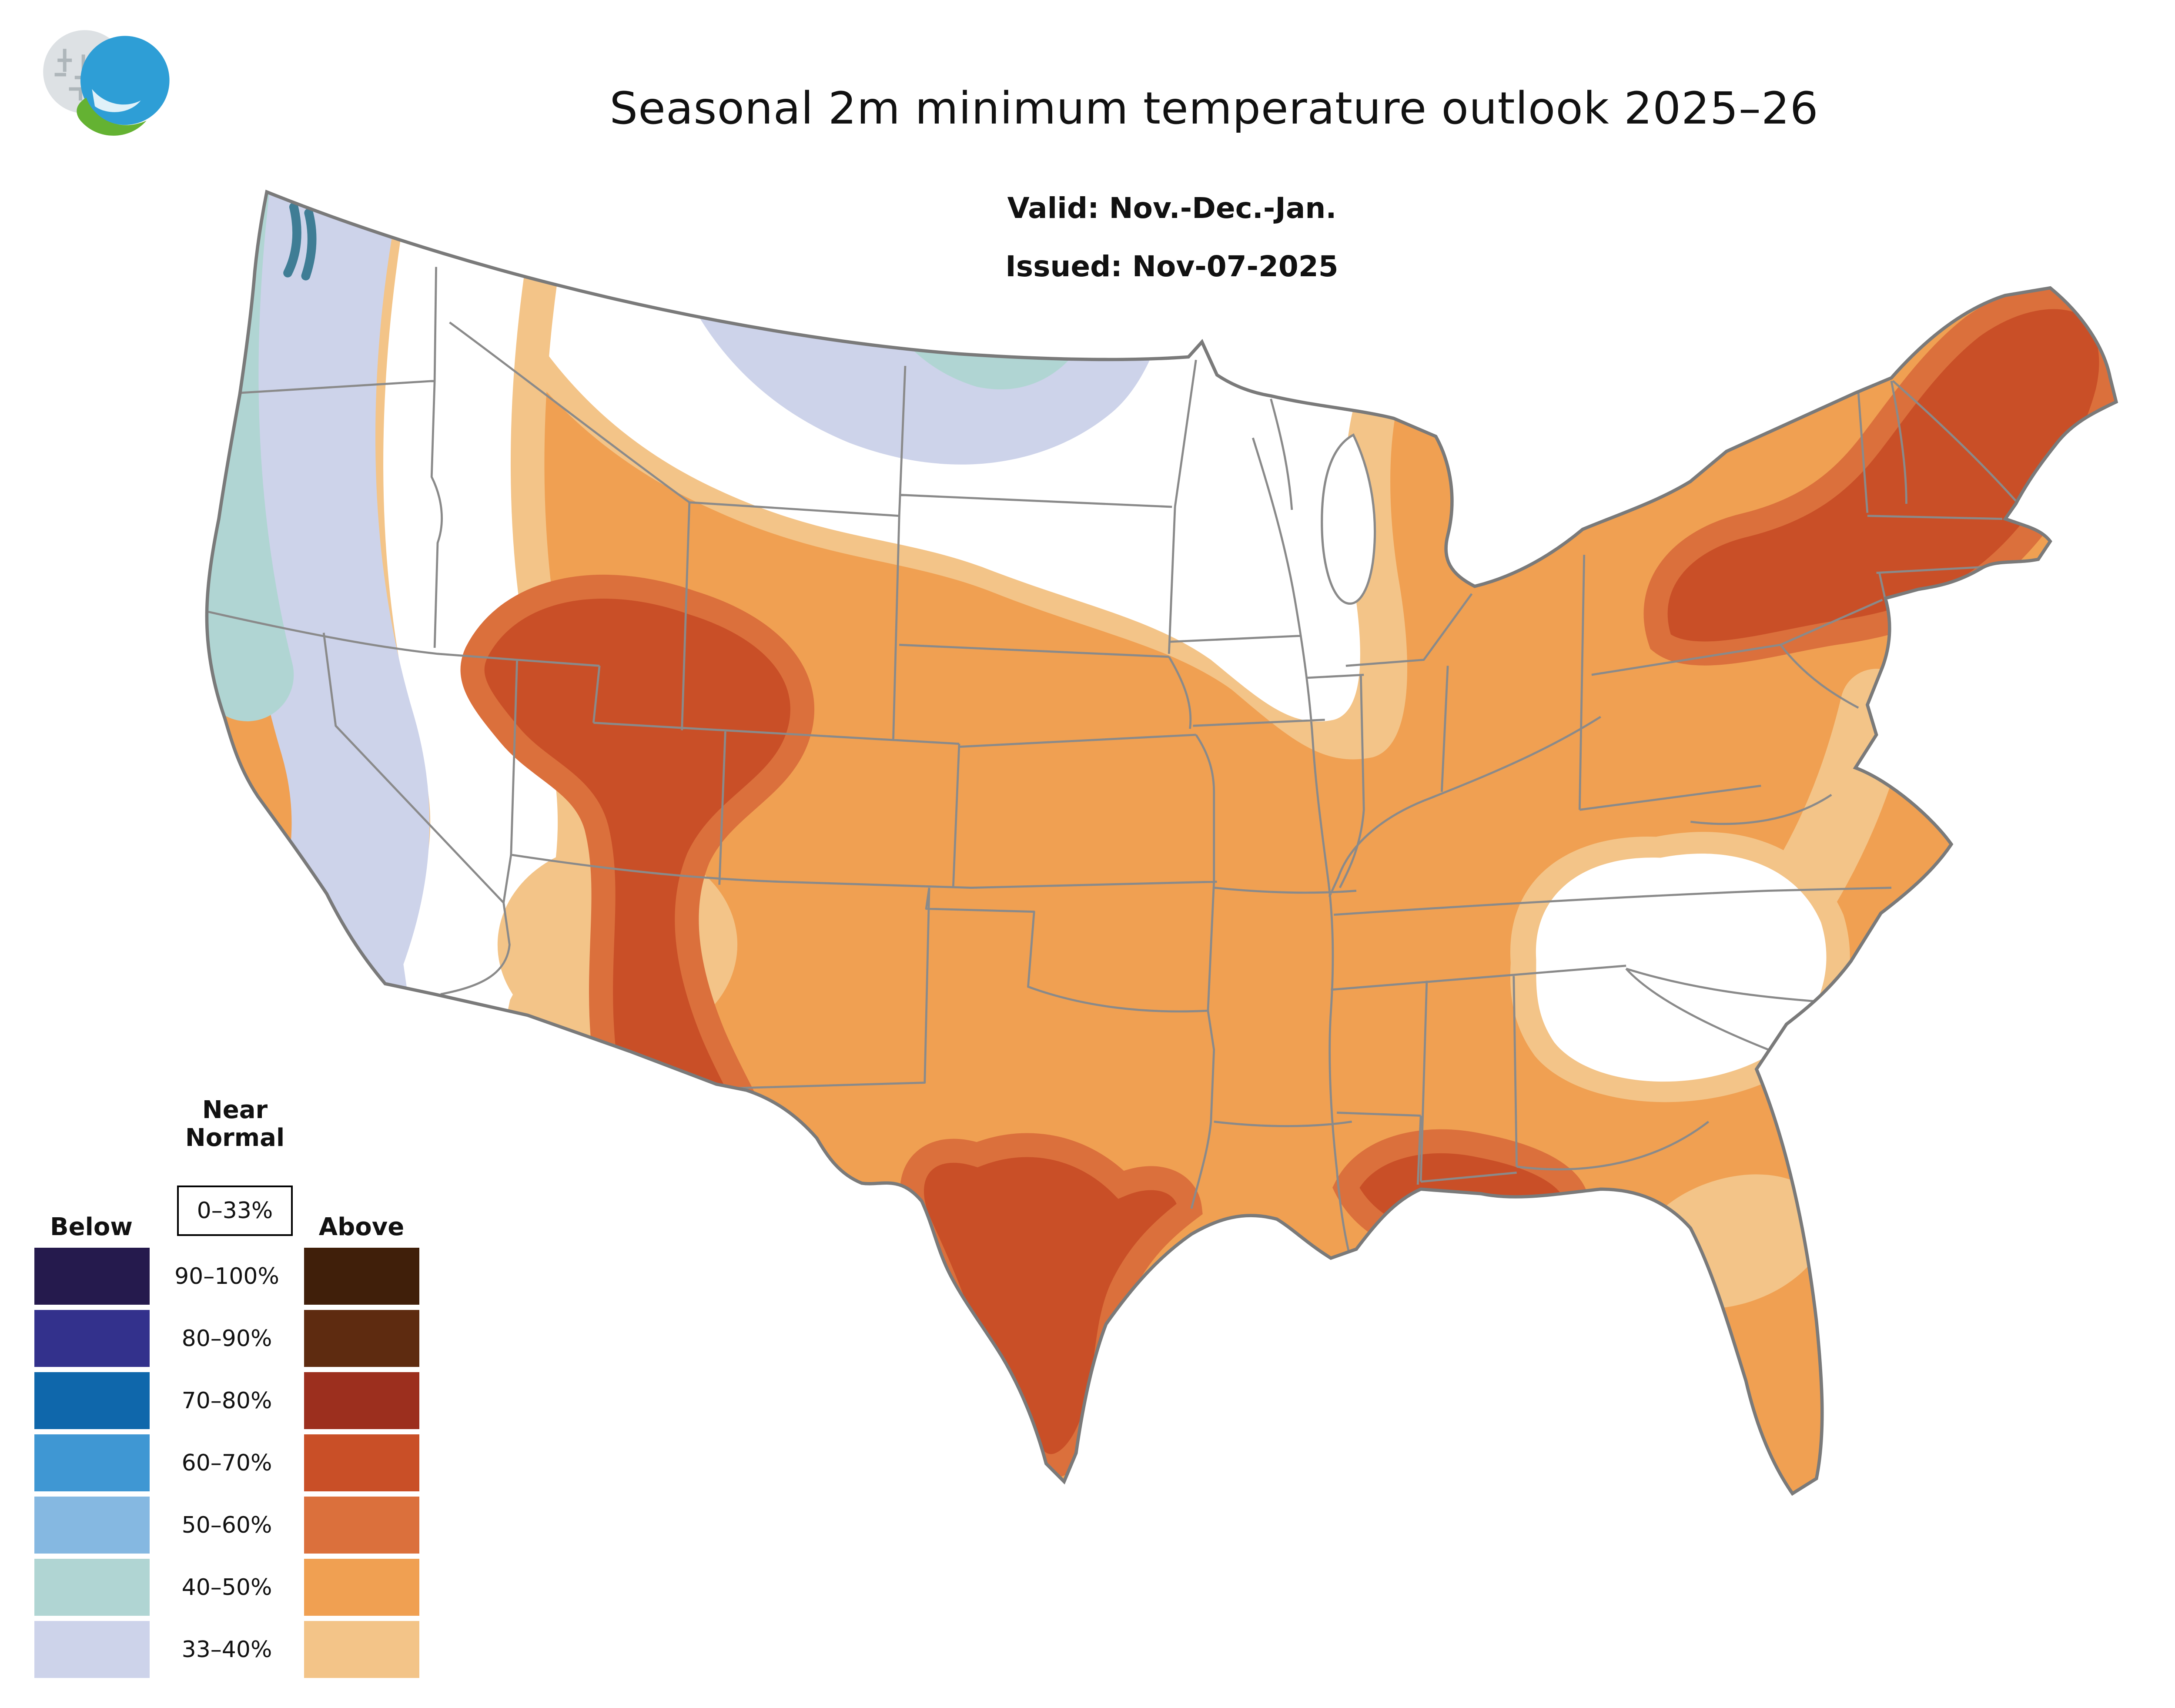 Image resolution: width=2175 pixels, height=1708 pixels. Describe the element at coordinates (1681, 968) in the screenshot. I see `region-near-normal-southeast-pocket` at that location.